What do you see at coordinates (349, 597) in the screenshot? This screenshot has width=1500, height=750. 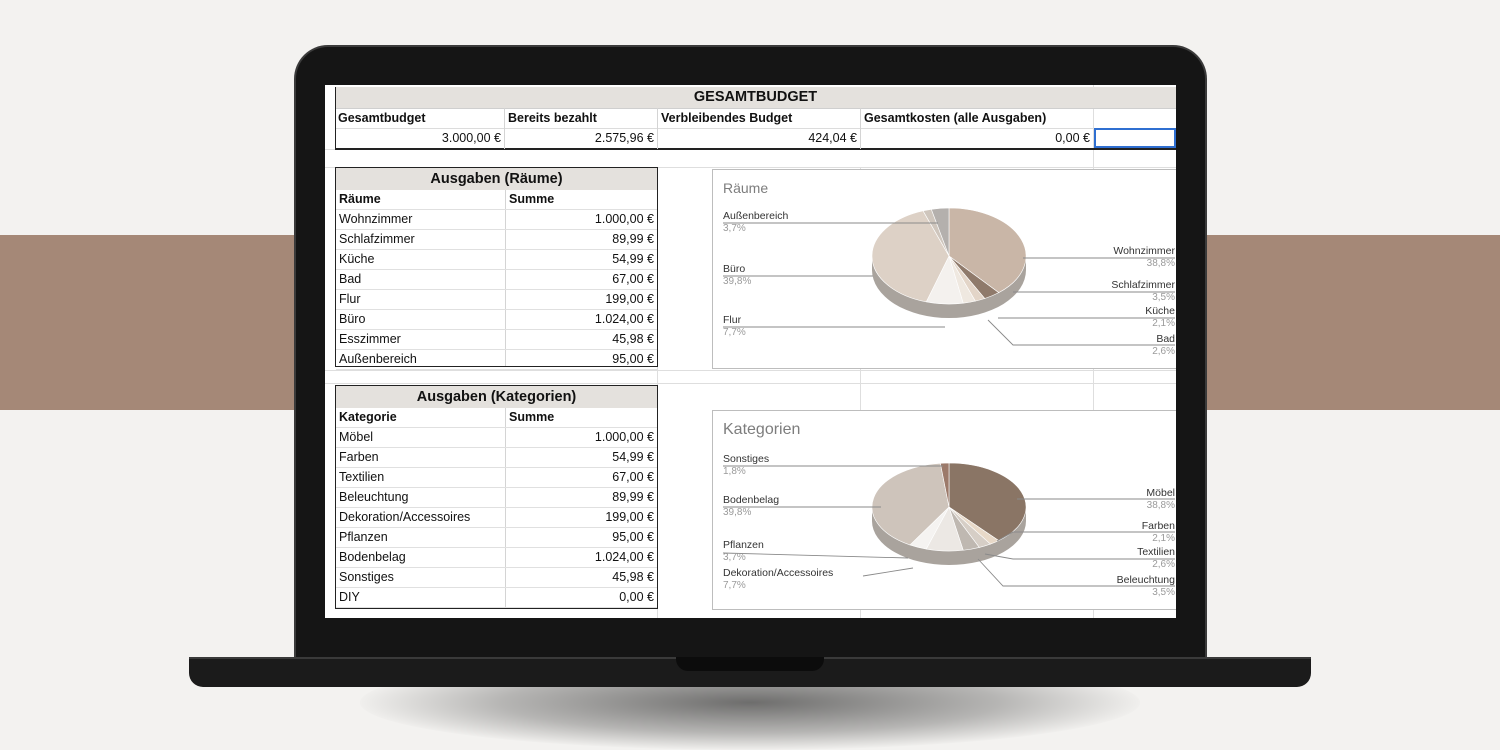 I see `row-label: DIY` at bounding box center [349, 597].